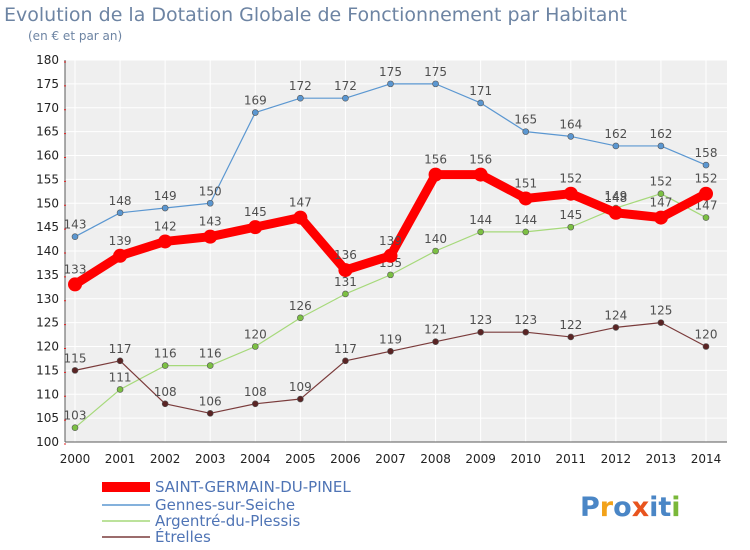  What do you see at coordinates (120, 459) in the screenshot?
I see `x-tick-label: 2001` at bounding box center [120, 459].